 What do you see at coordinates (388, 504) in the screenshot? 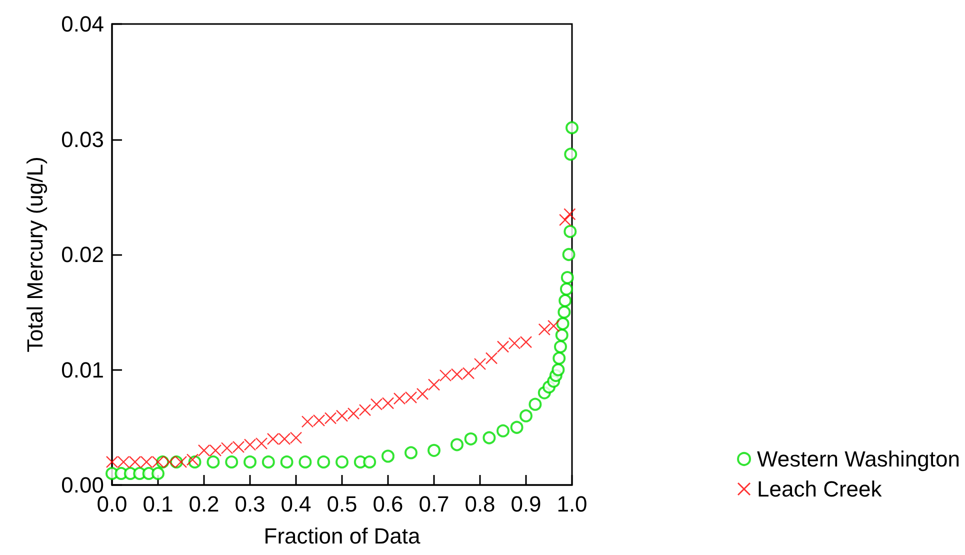
I see `x-tick-label: 0.6` at bounding box center [388, 504].